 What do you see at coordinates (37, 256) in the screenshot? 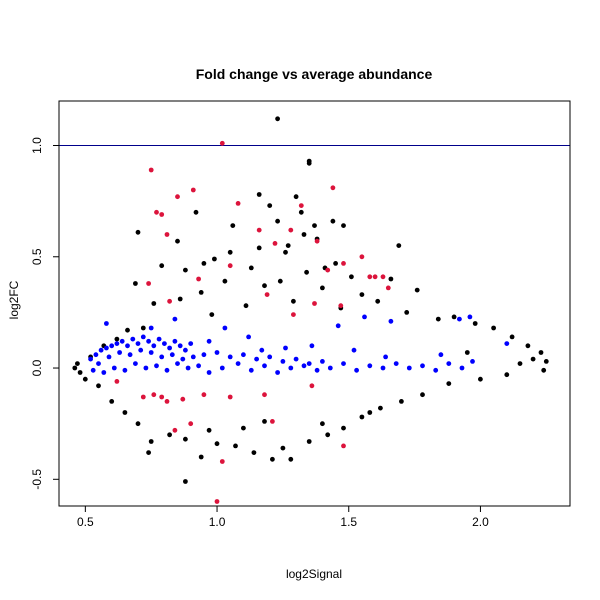
I see `y-tick-label: 0.5` at bounding box center [37, 256].